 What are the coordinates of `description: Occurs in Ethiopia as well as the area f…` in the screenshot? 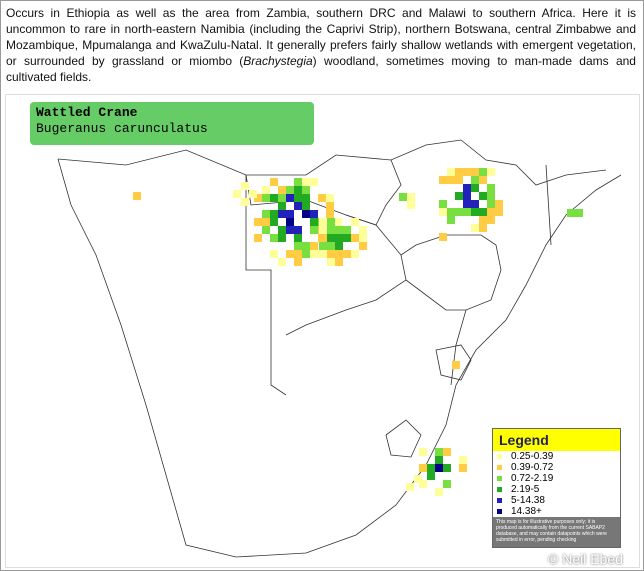 It's located at (321, 45).